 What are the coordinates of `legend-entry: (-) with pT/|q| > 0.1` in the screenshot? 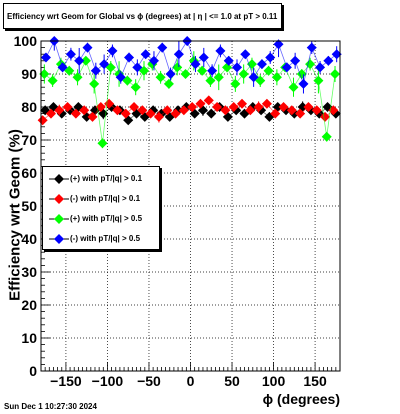 It's located at (101, 199).